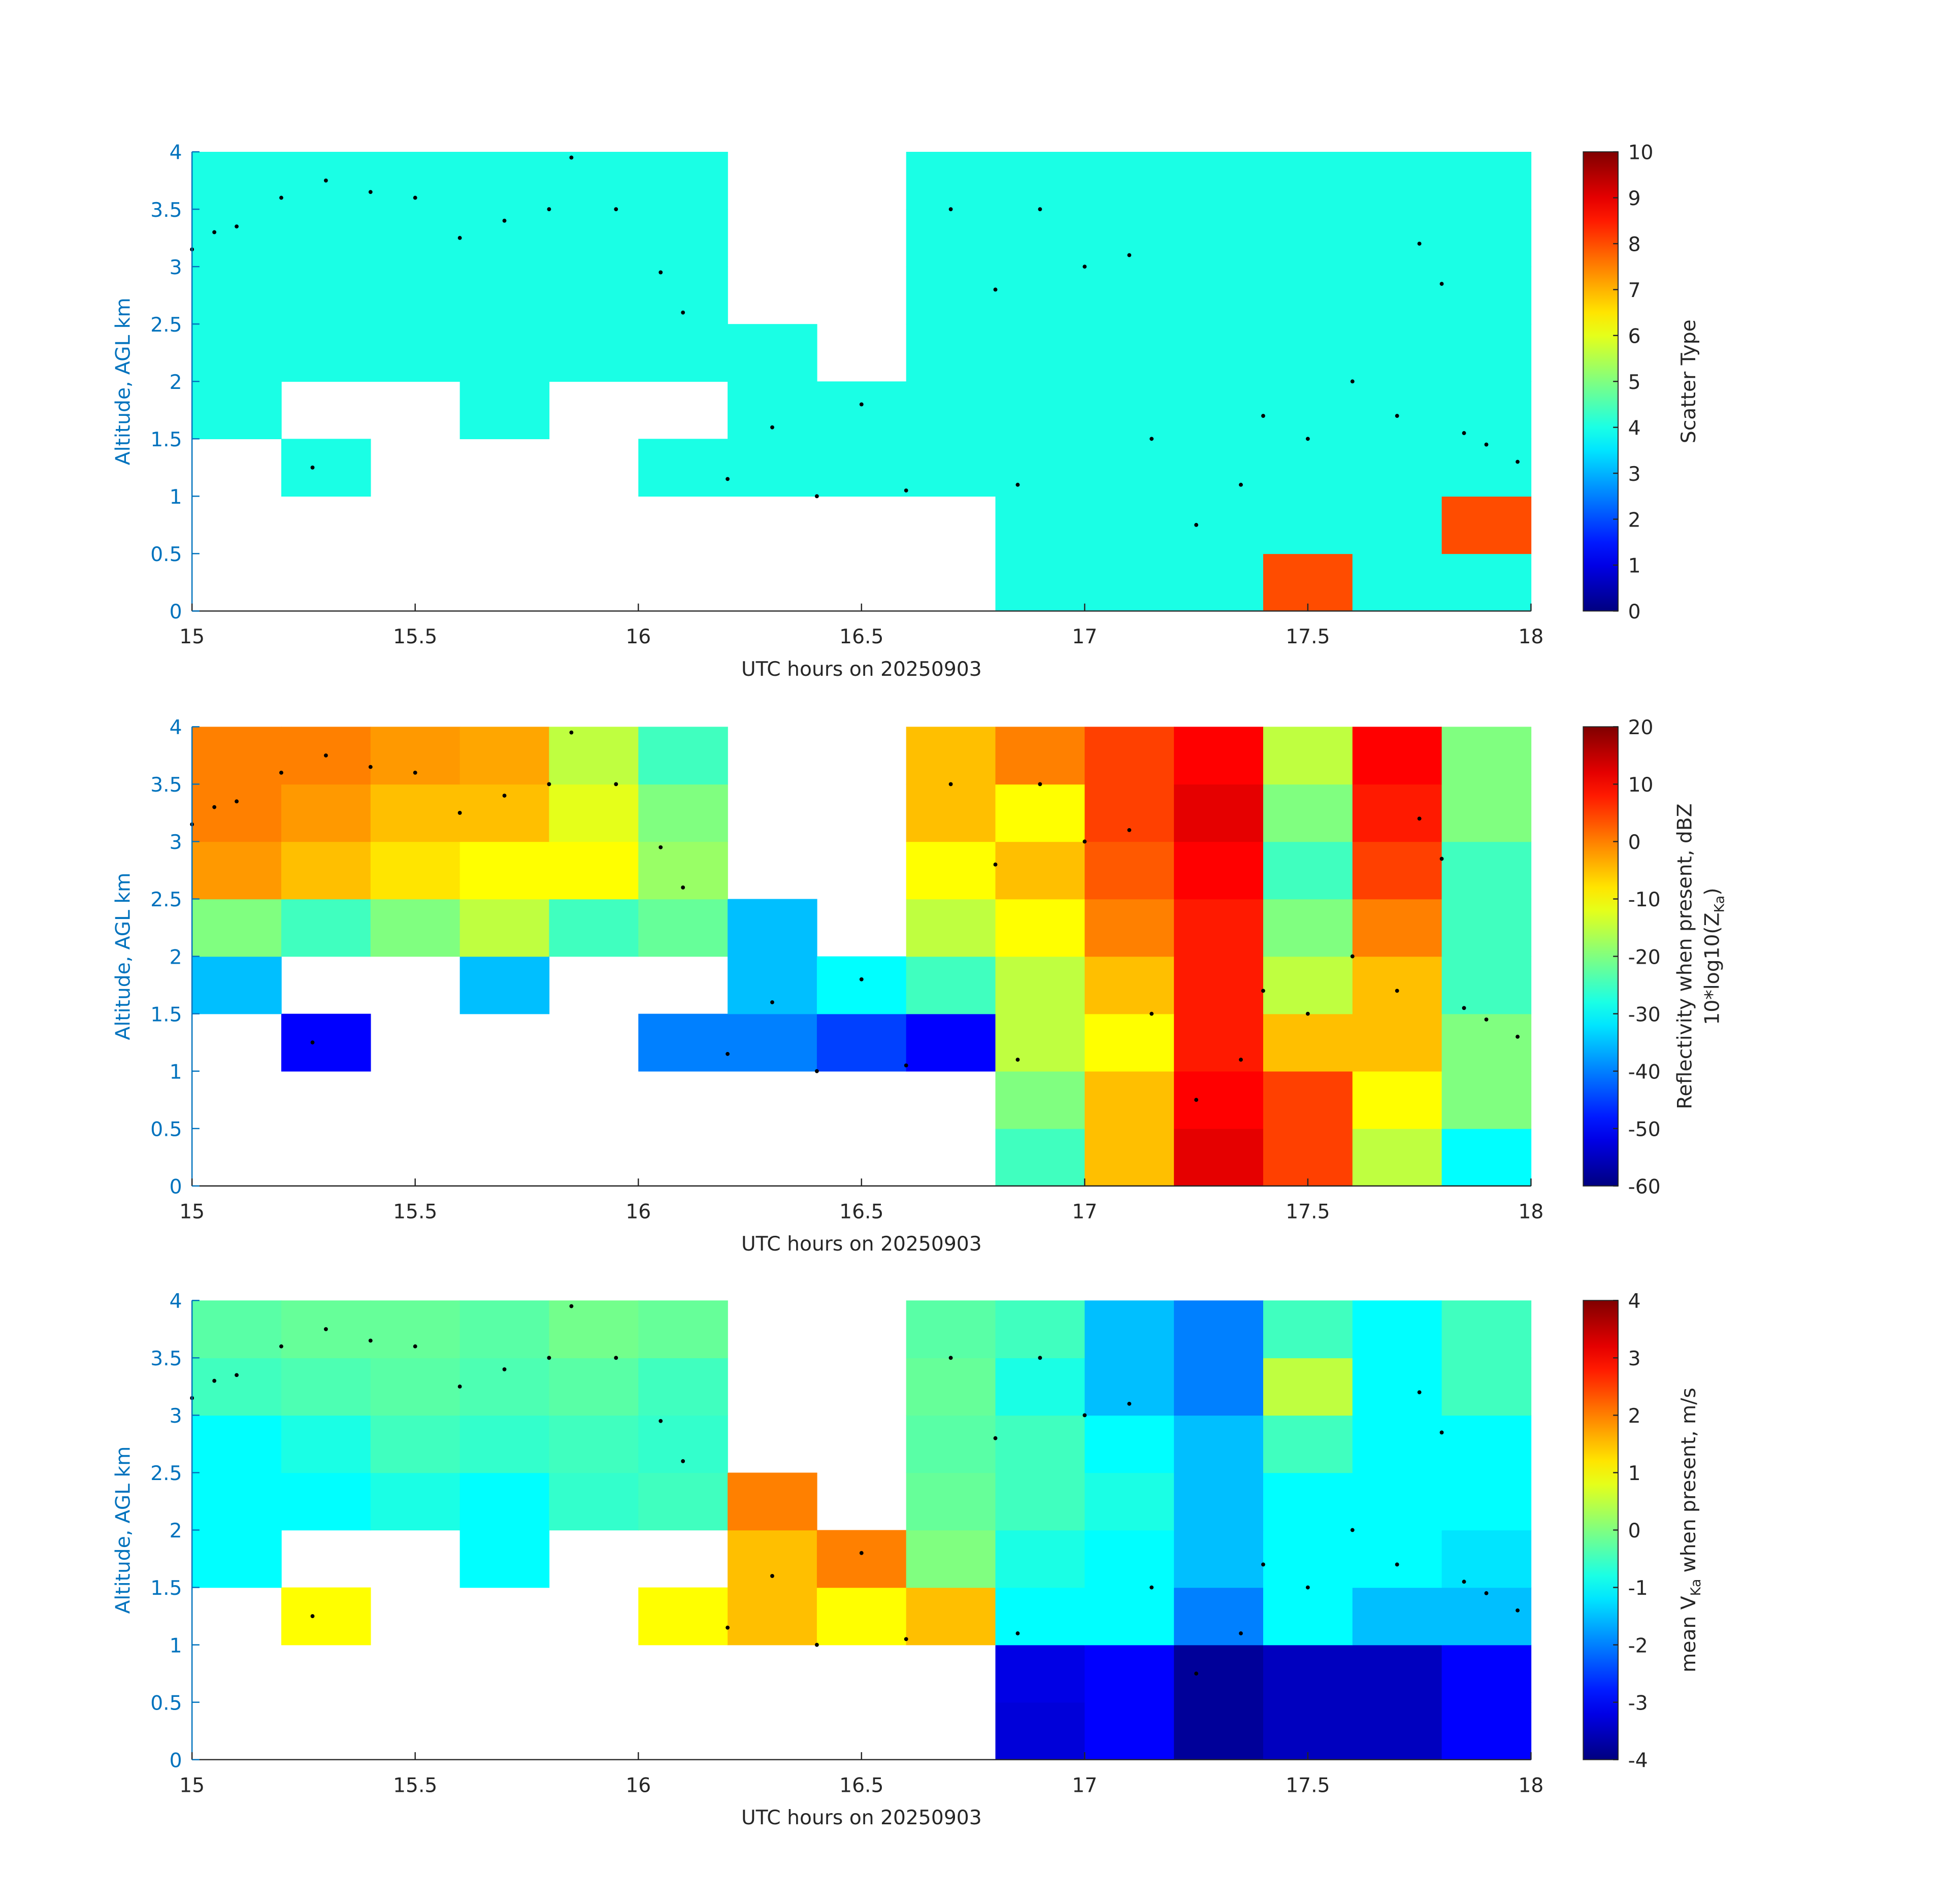 This screenshot has height=1904, width=1942. I want to click on y-tick-label: 0.5, so click(166, 1130).